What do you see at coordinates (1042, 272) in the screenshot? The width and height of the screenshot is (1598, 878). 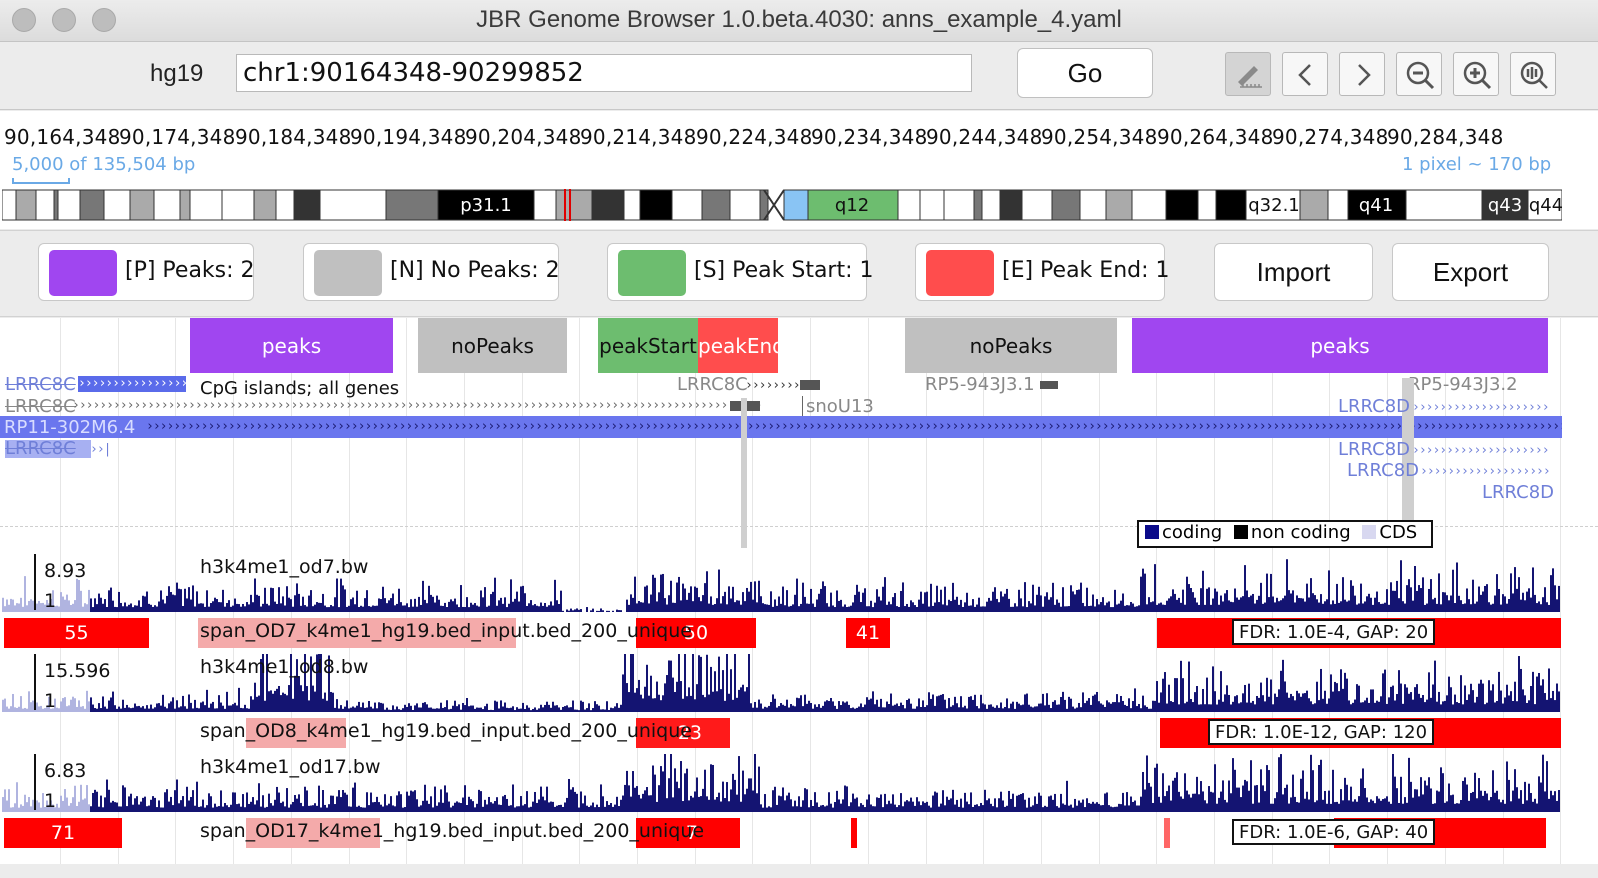 I see `peak-end-button: [E] Peak End: 1` at bounding box center [1042, 272].